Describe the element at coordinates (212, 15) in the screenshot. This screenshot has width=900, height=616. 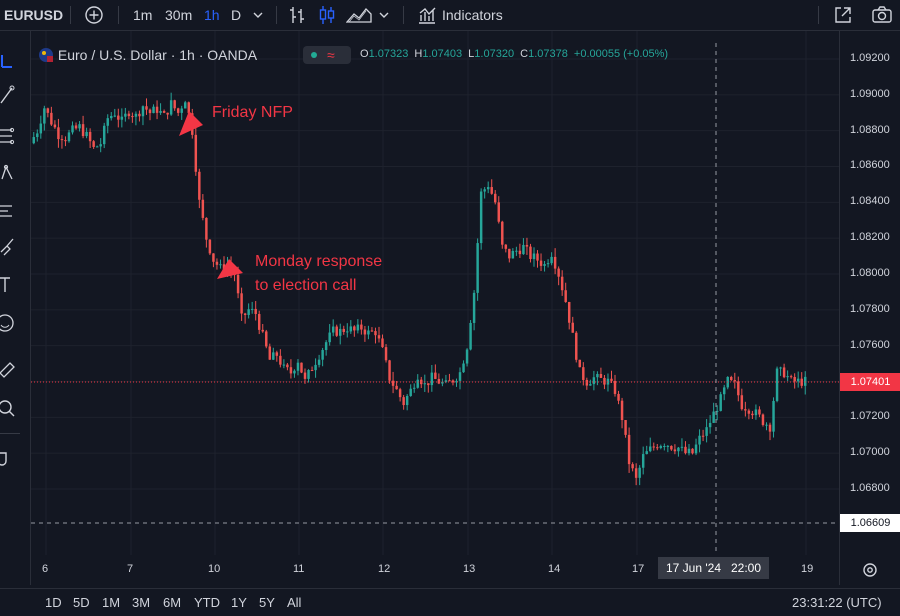
I see `interval-1h: 1h` at that location.